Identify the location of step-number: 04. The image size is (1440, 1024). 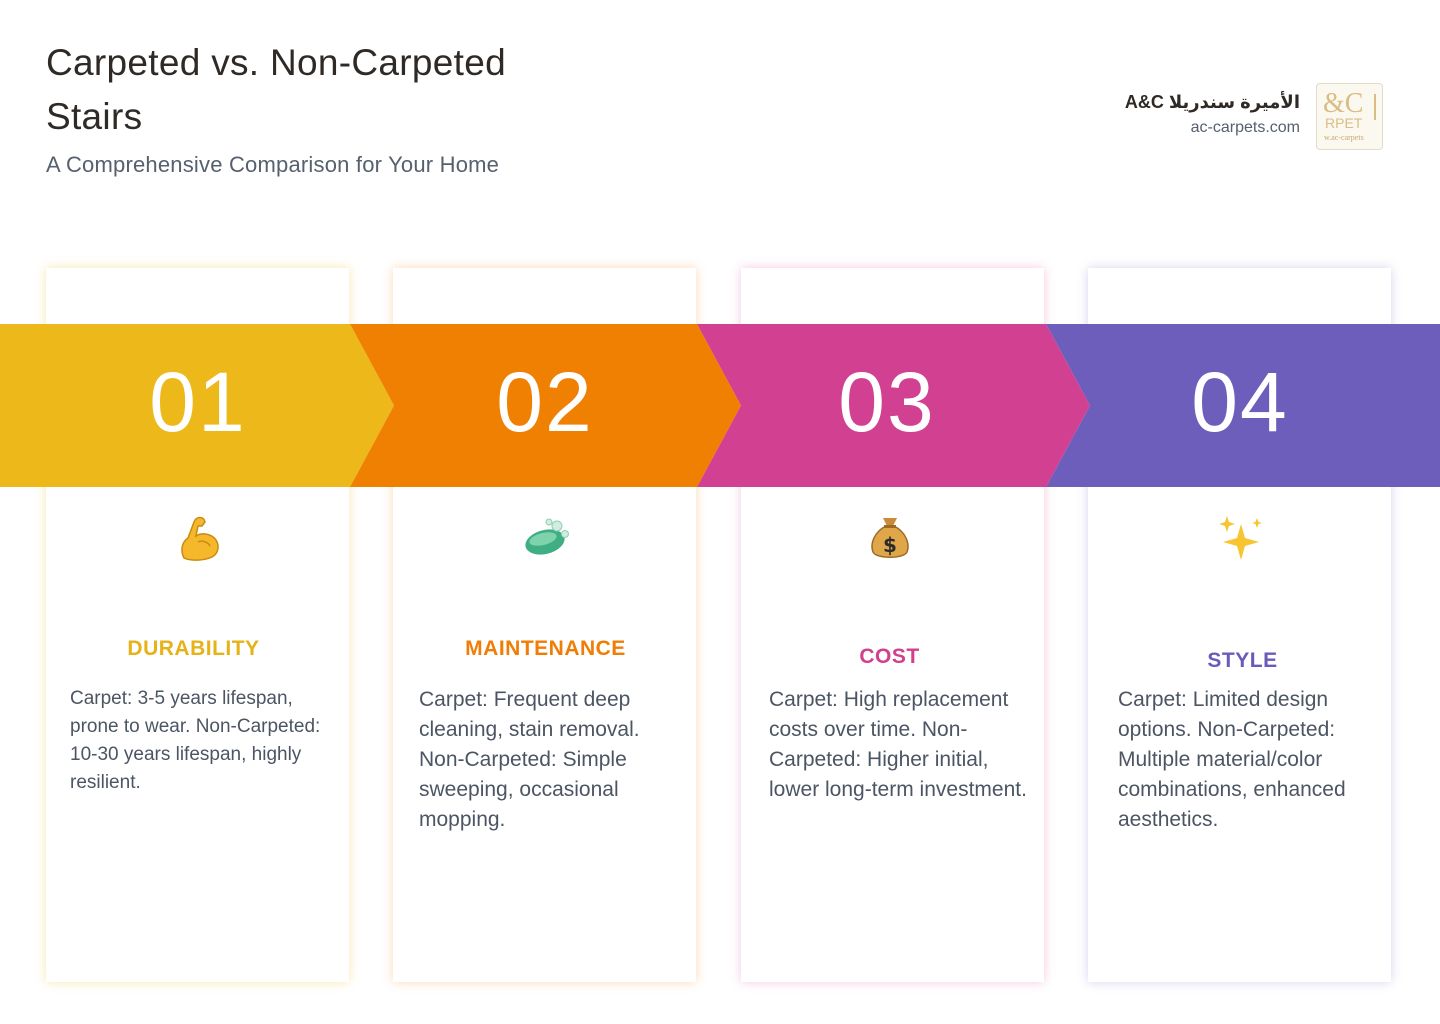
(1240, 402).